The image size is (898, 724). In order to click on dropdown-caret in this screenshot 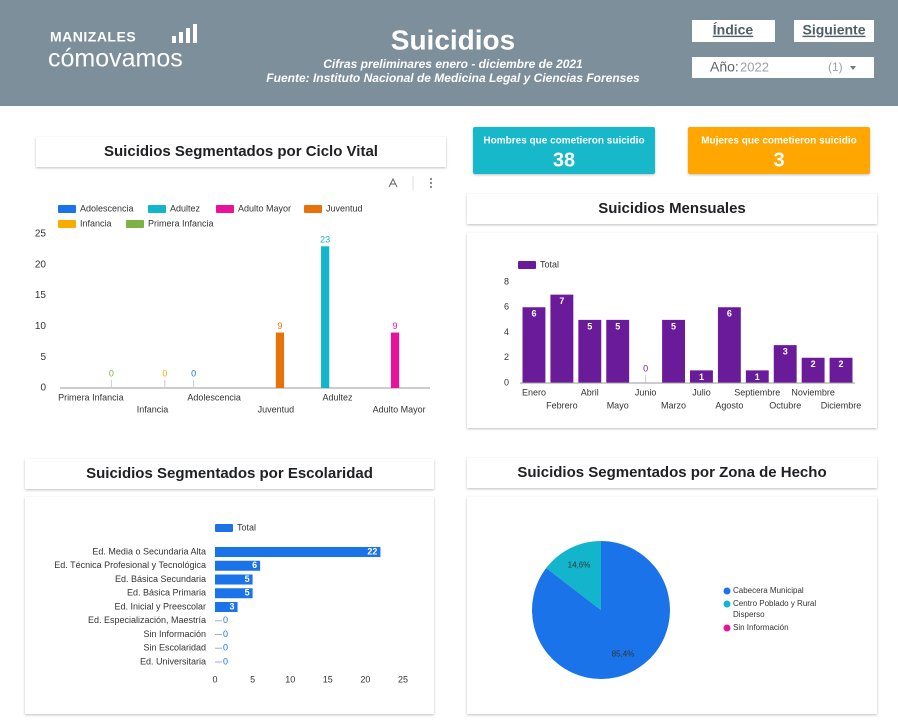, I will do `click(853, 68)`.